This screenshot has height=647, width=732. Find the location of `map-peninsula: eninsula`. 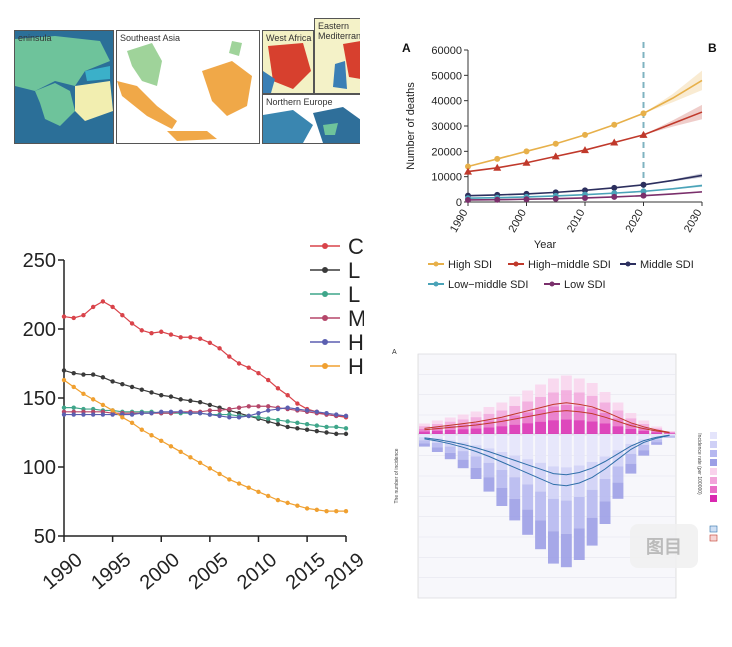

map-peninsula: eninsula is located at coordinates (64, 87).